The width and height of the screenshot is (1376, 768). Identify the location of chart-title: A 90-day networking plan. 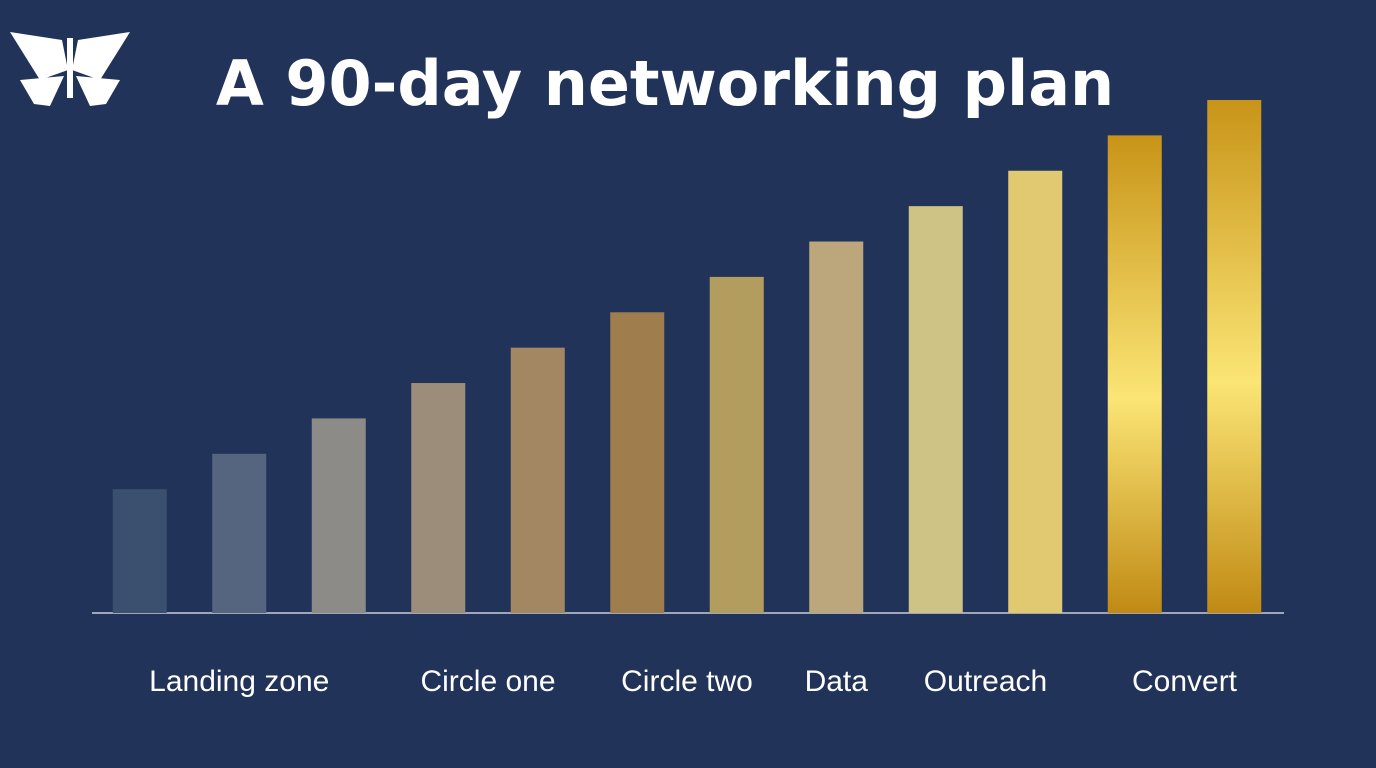
(665, 83).